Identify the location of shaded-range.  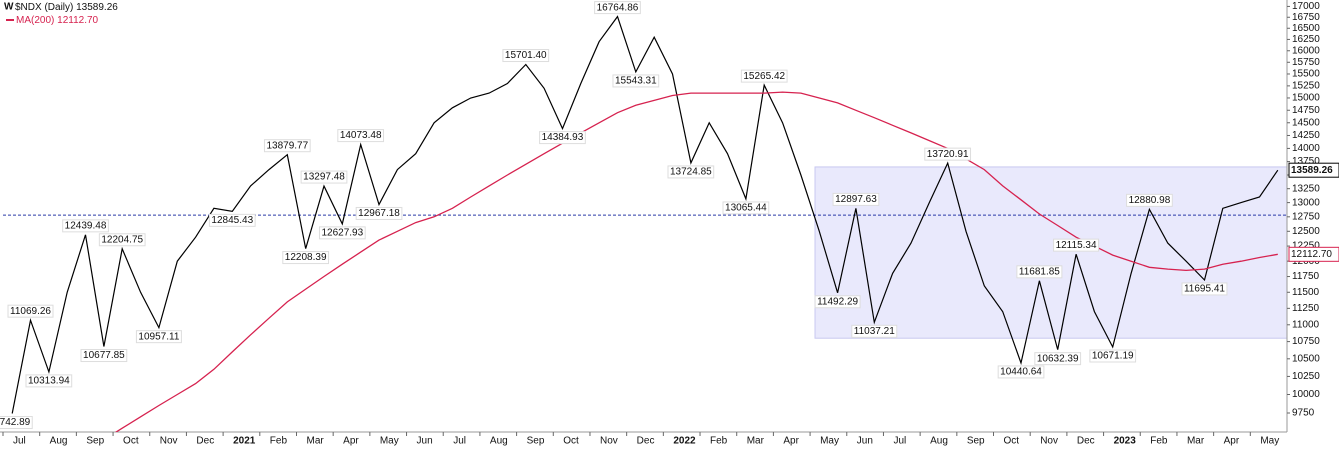
(1051, 252).